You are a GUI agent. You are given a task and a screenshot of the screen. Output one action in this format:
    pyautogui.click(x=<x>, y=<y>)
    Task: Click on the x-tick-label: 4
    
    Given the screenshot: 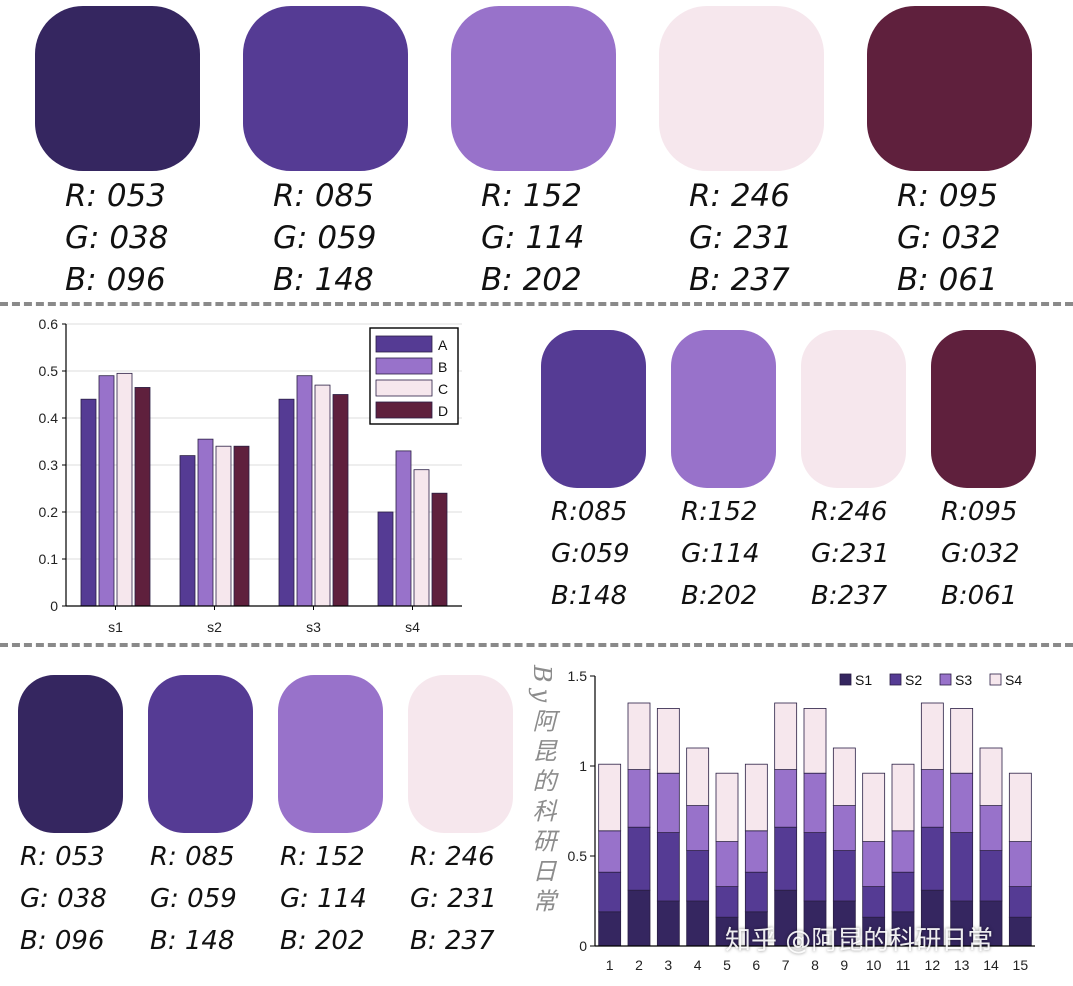 What is the action you would take?
    pyautogui.click(x=698, y=965)
    